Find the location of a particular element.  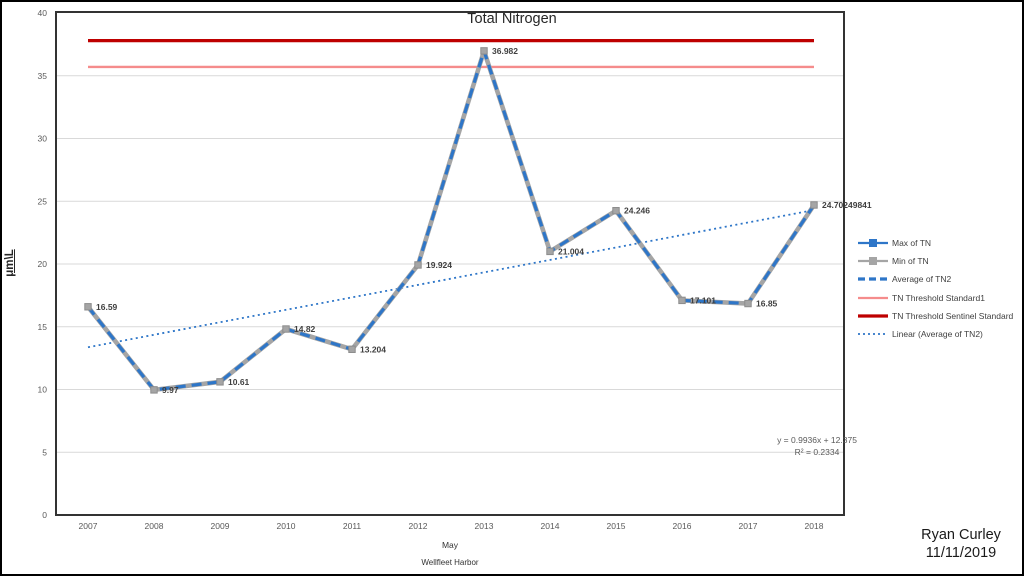

svg-text: 2013 is located at coordinates (484, 526).